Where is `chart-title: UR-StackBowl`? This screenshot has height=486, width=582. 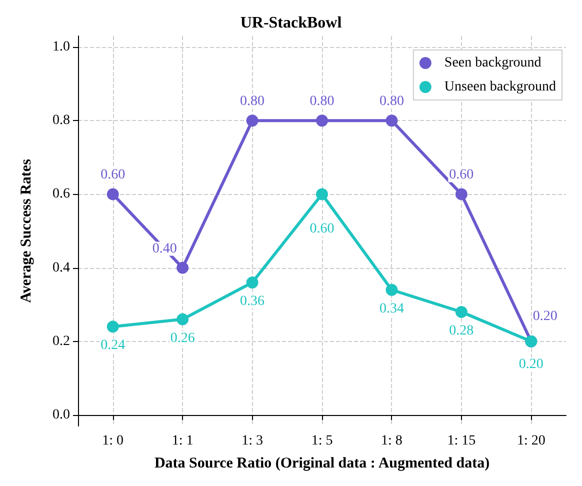
chart-title: UR-StackBowl is located at coordinates (291, 23).